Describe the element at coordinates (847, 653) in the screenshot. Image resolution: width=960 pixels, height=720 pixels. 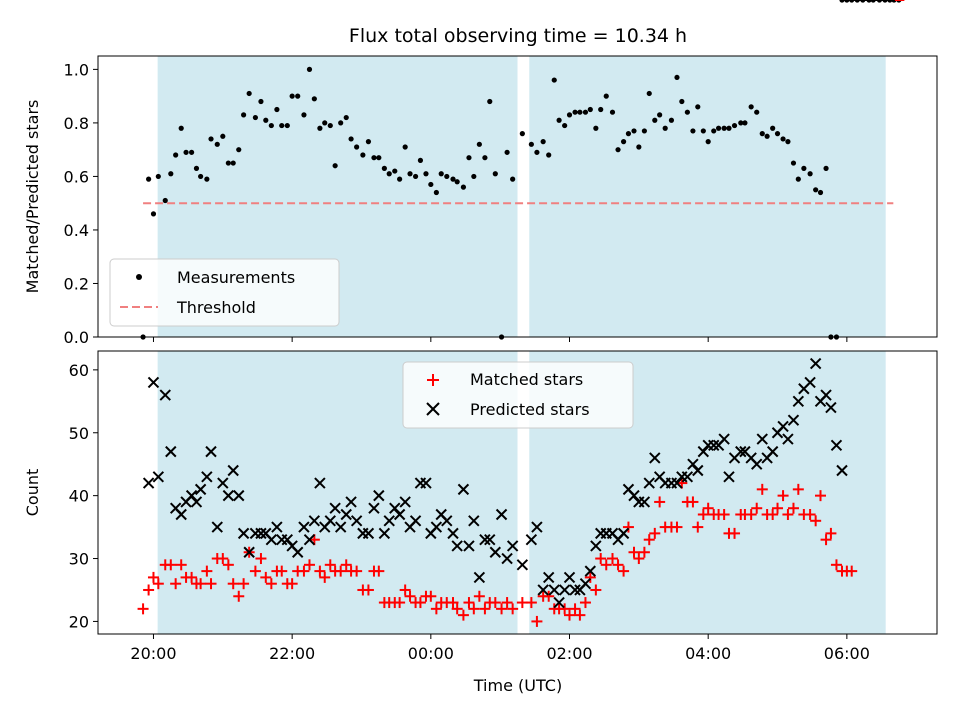
I see `x-tick-label-5: 06:00` at that location.